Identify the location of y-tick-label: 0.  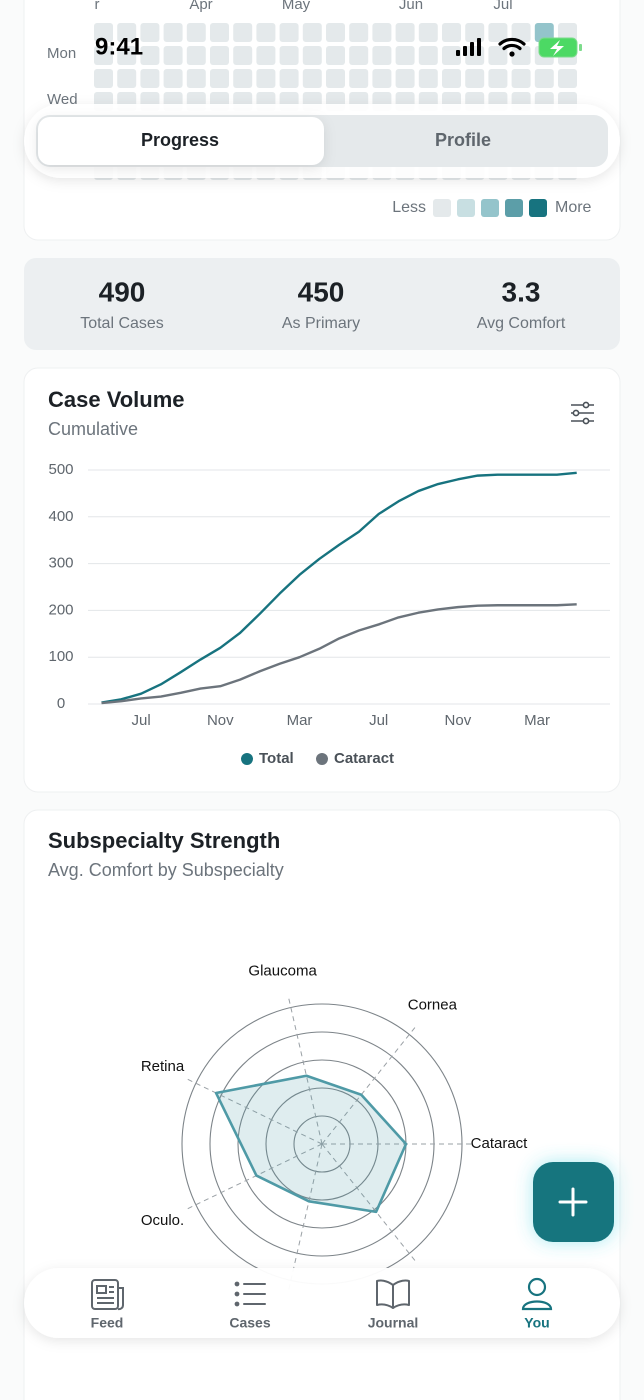
(61, 703).